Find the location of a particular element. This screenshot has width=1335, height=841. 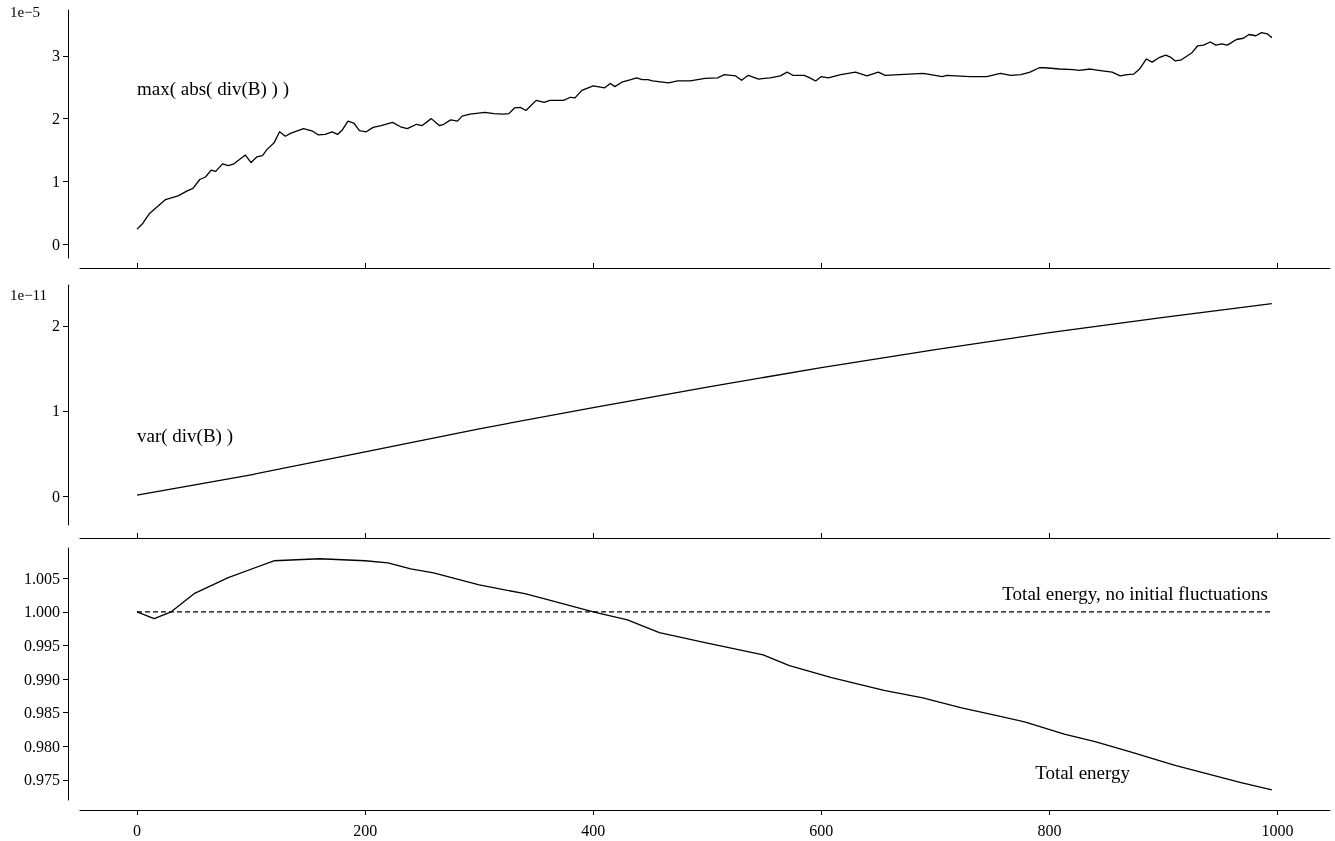

x-tick-label: 400 is located at coordinates (593, 830).